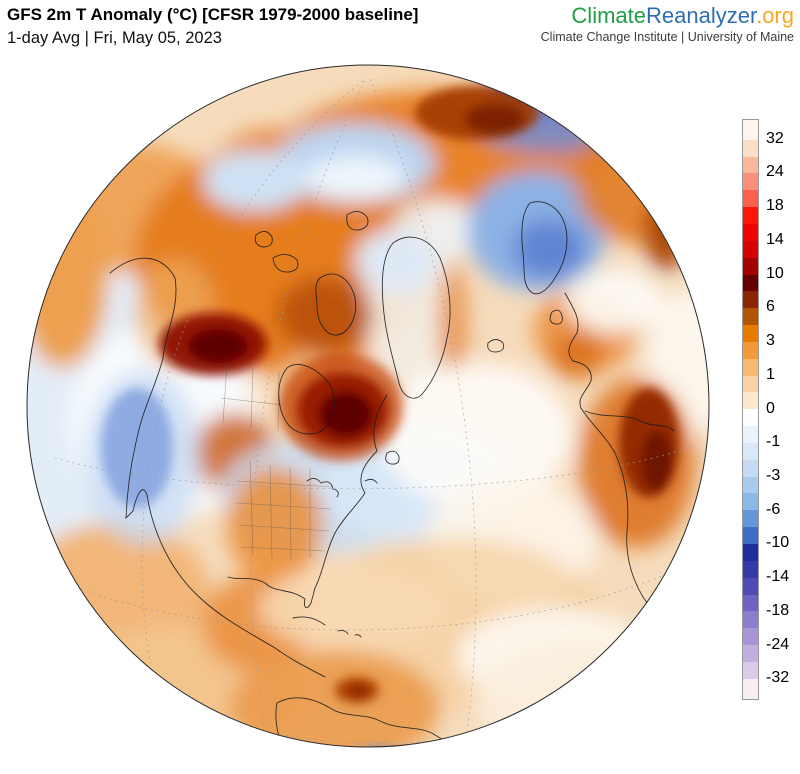 This screenshot has width=800, height=774. I want to click on colorbar-tick: 24, so click(775, 172).